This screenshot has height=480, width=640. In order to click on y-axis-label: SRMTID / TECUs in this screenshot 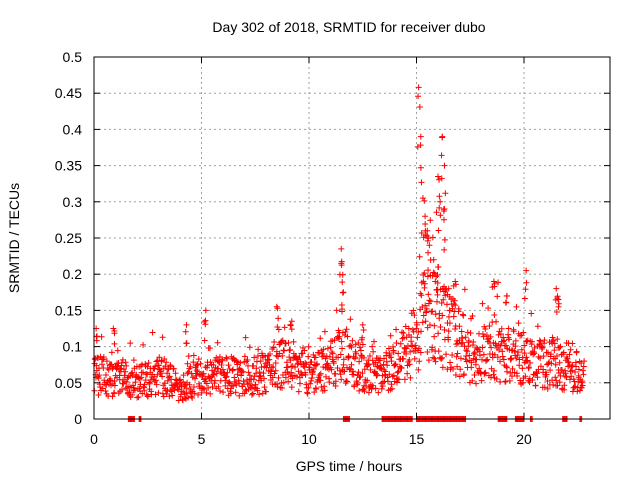, I will do `click(14, 238)`.